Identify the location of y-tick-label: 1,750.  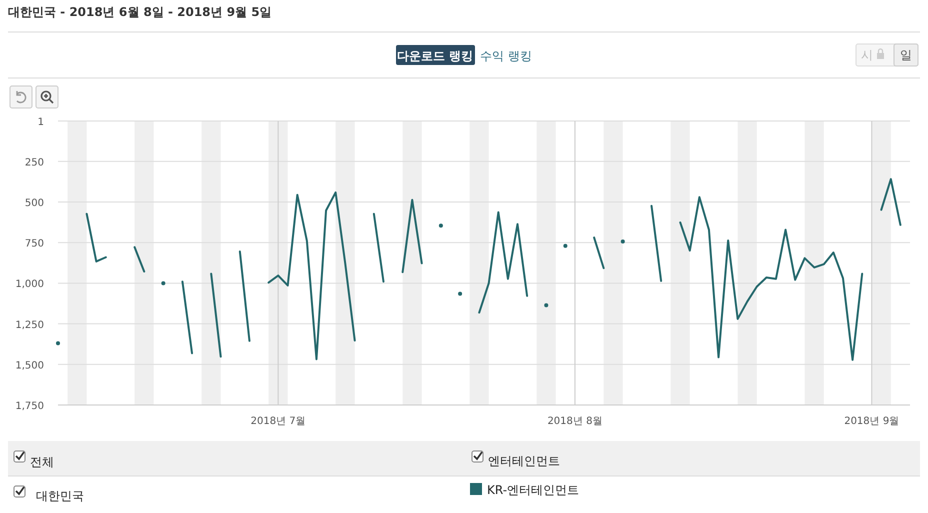
(29, 406).